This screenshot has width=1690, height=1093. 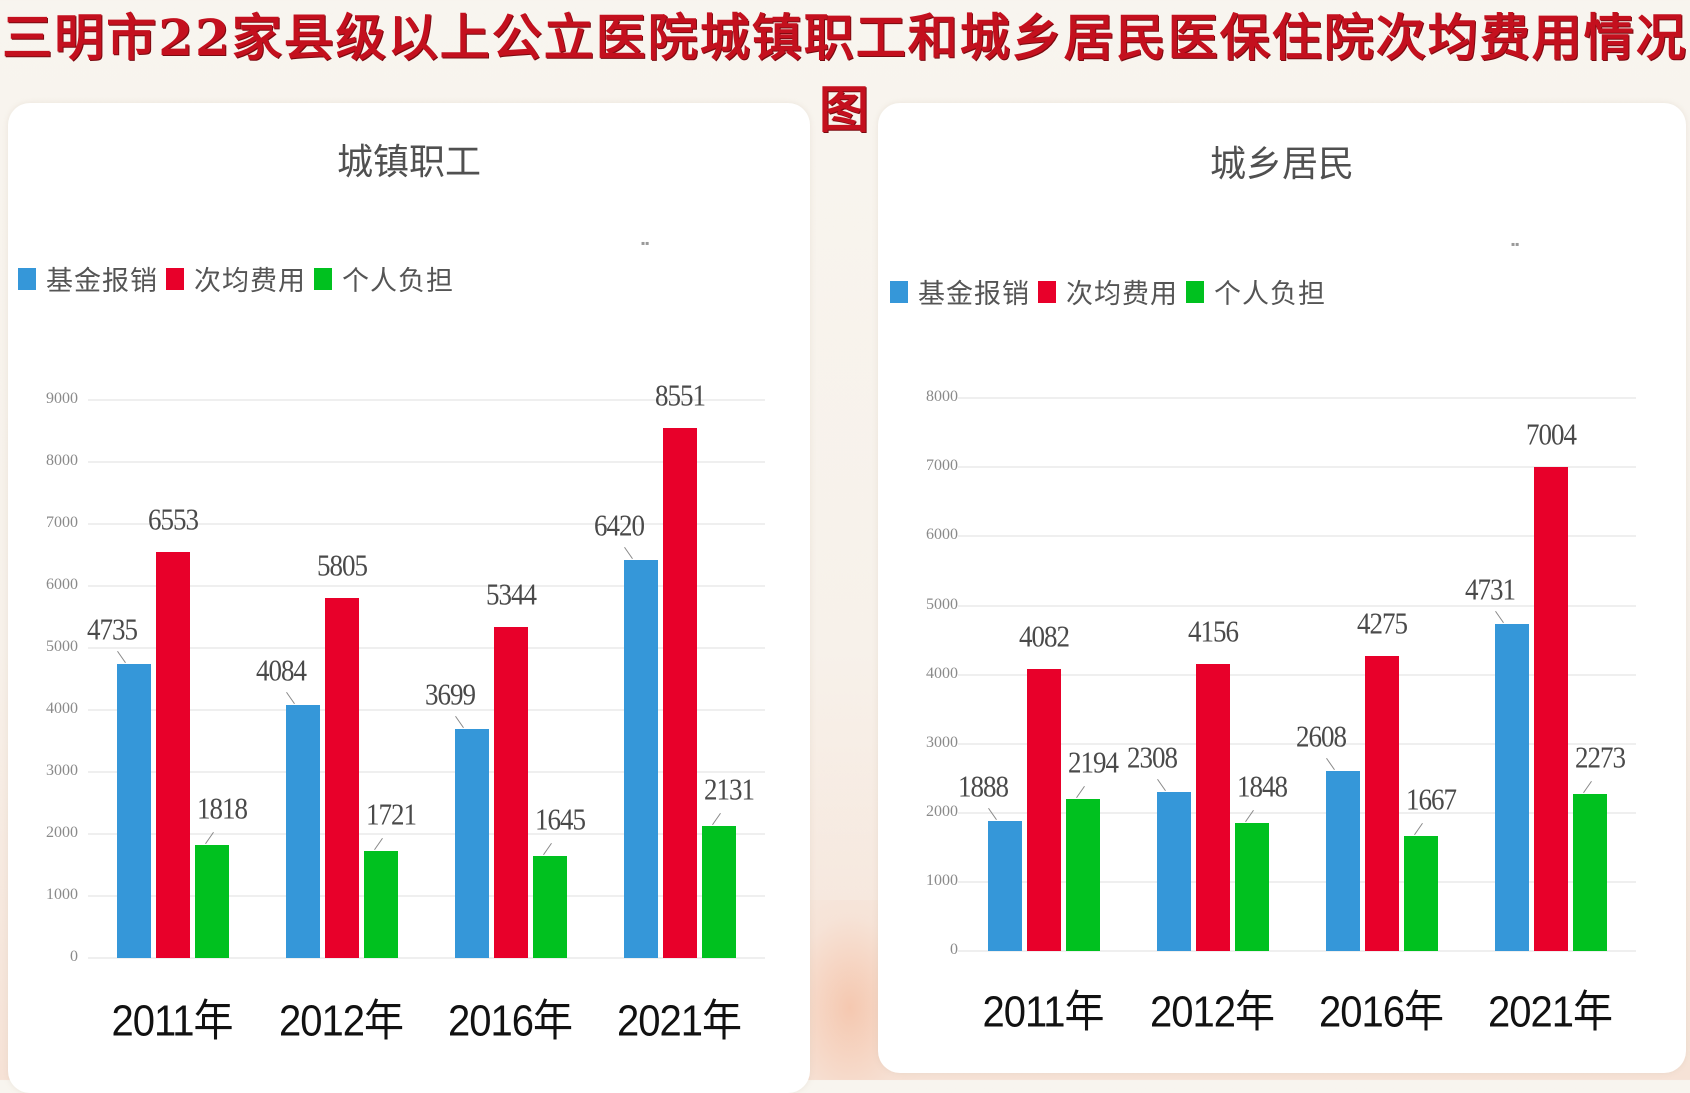 I want to click on data-label: 6420, so click(x=619, y=525).